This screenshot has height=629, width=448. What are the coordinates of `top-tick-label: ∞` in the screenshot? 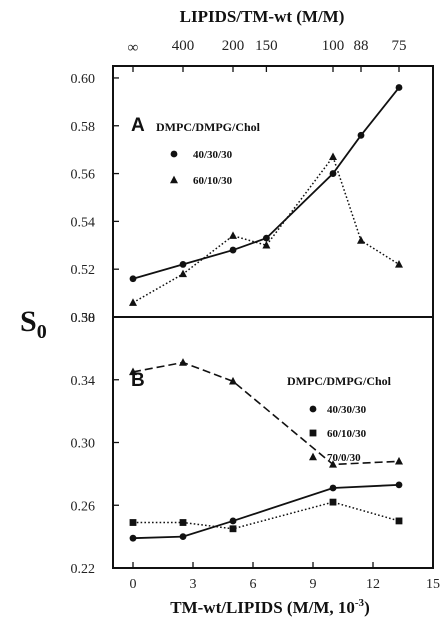 It's located at (133, 48).